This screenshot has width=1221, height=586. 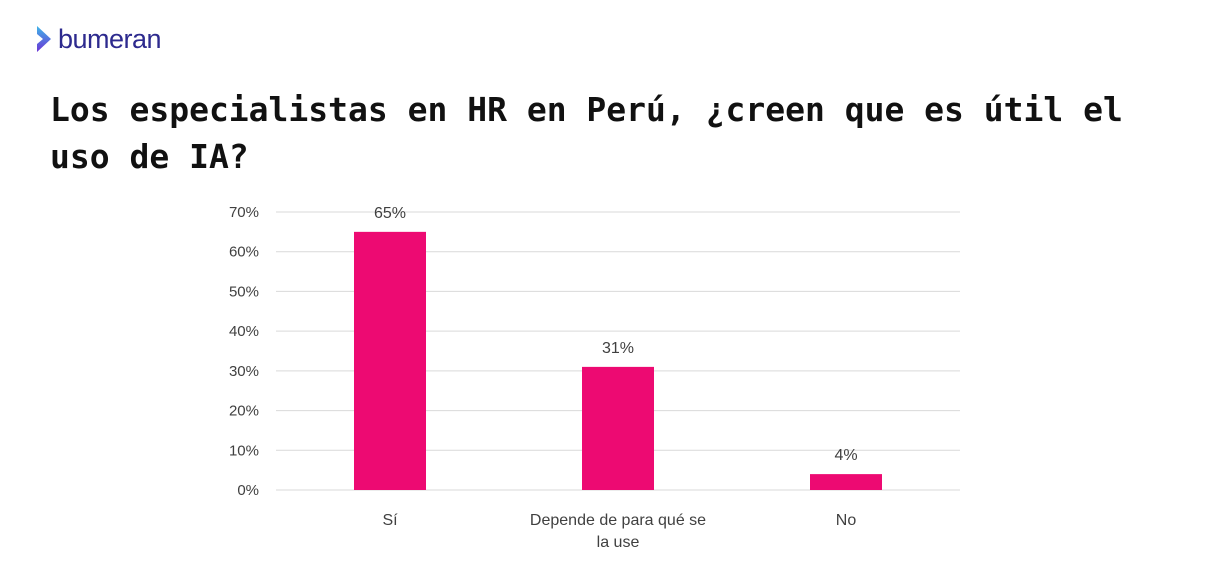 I want to click on brand-logo: bumeran, so click(x=98, y=38).